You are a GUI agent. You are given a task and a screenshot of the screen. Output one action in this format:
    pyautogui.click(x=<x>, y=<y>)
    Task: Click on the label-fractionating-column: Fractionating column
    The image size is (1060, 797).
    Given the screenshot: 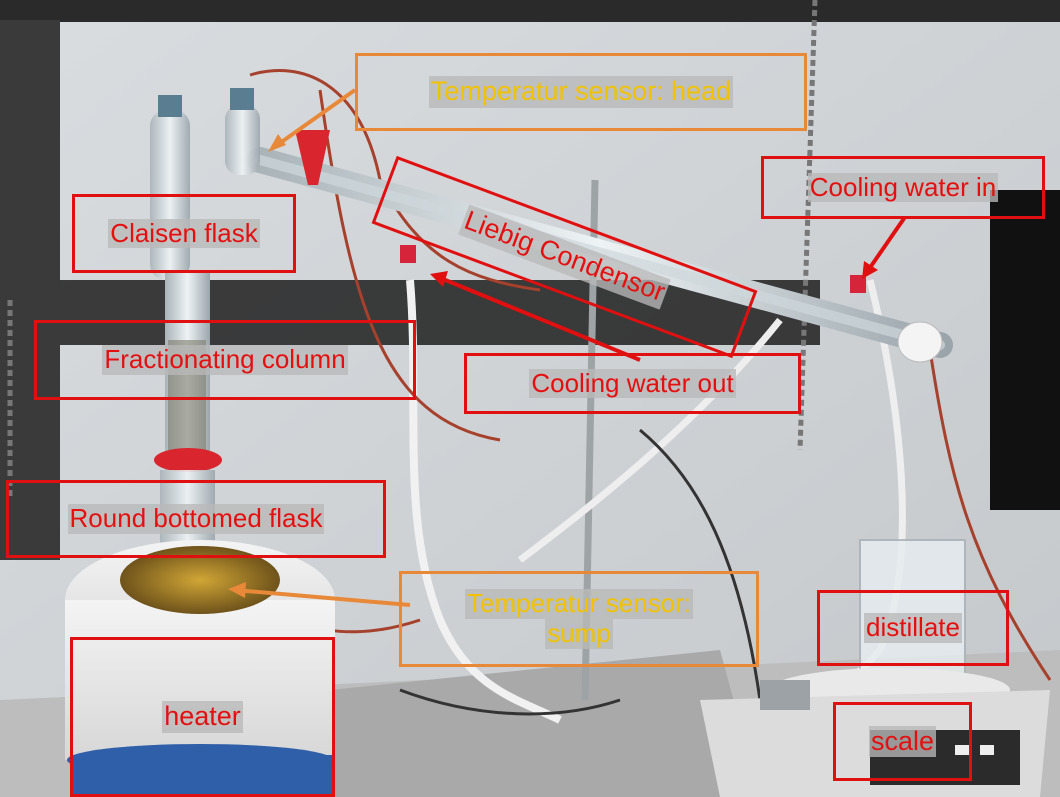 What is the action you would take?
    pyautogui.click(x=225, y=360)
    